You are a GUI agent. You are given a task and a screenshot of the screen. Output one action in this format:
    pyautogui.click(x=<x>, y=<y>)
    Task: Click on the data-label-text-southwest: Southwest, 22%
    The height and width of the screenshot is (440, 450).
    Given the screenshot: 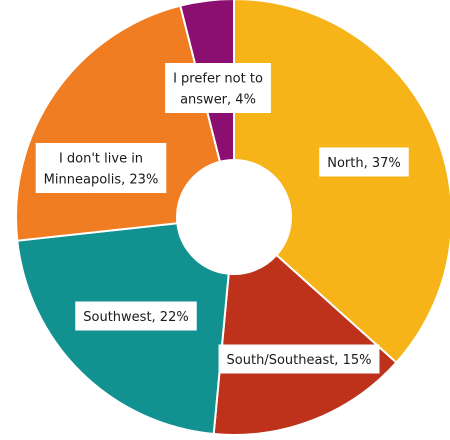 What is the action you would take?
    pyautogui.click(x=135, y=317)
    